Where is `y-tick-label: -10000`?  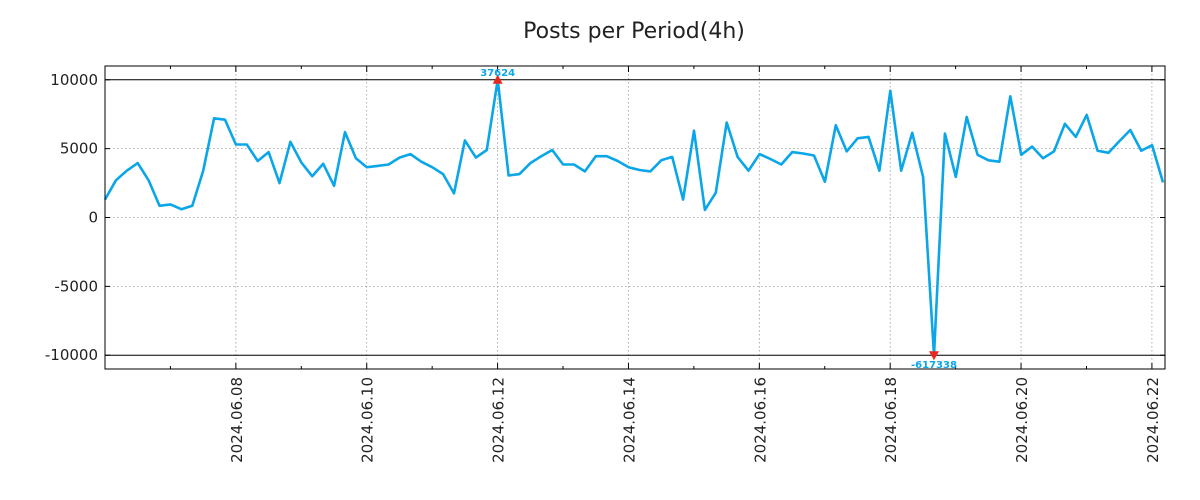
y-tick-label: -10000 is located at coordinates (71, 355).